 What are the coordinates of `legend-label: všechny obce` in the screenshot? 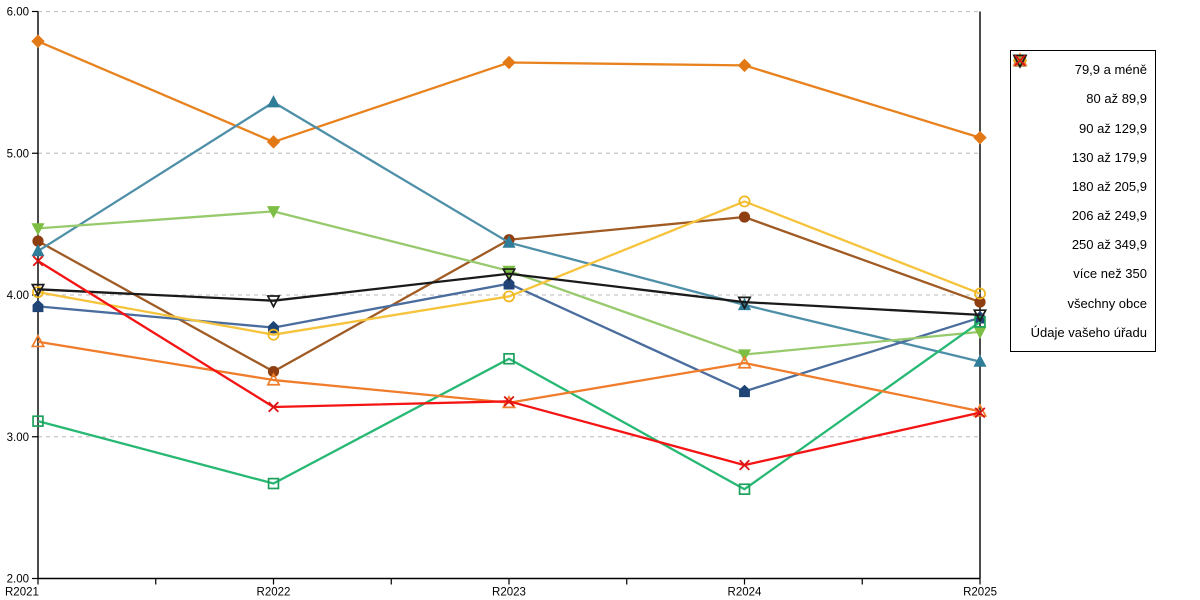 It's located at (1107, 303).